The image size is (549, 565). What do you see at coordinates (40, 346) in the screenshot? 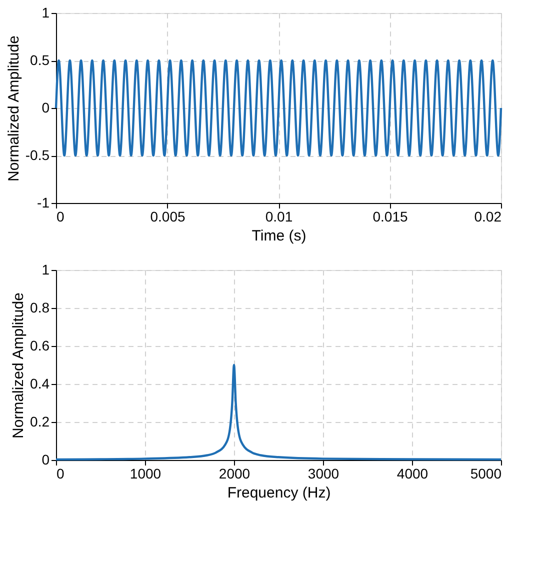
I see `y-tick-label: 0.6` at bounding box center [40, 346].